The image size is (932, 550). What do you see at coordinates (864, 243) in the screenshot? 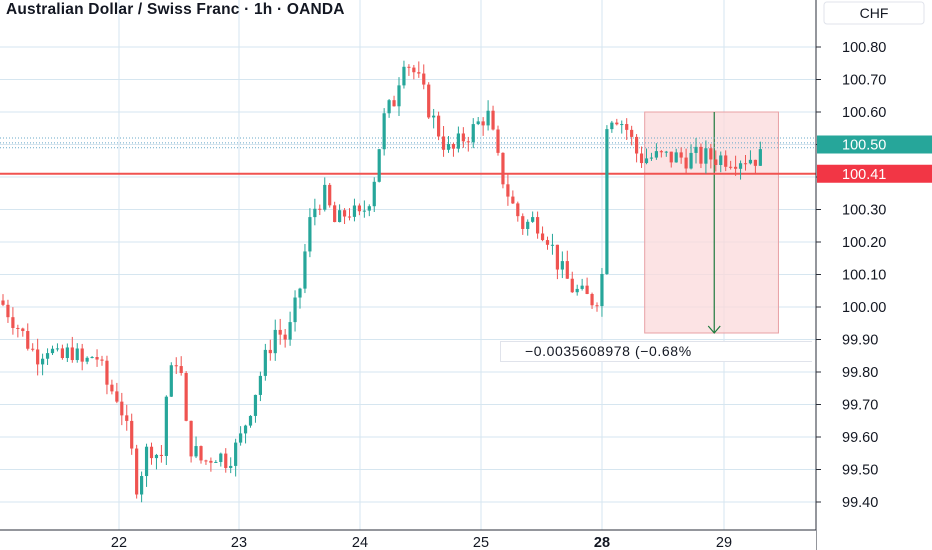
I see `price-tick-label: 100.20` at bounding box center [864, 243].